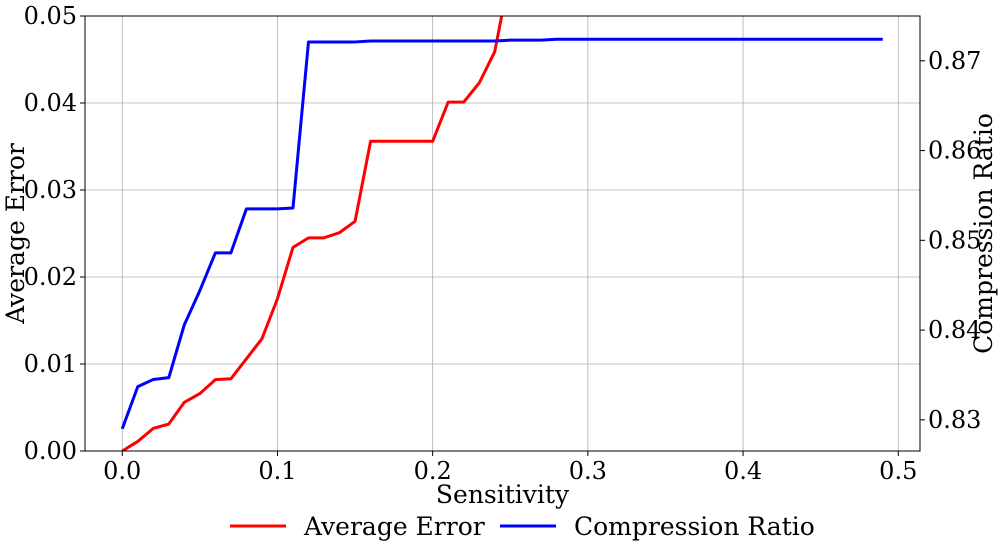 This screenshot has height=558, width=1004. Describe the element at coordinates (50, 364) in the screenshot. I see `y-left-tick-label: 0.01` at that location.